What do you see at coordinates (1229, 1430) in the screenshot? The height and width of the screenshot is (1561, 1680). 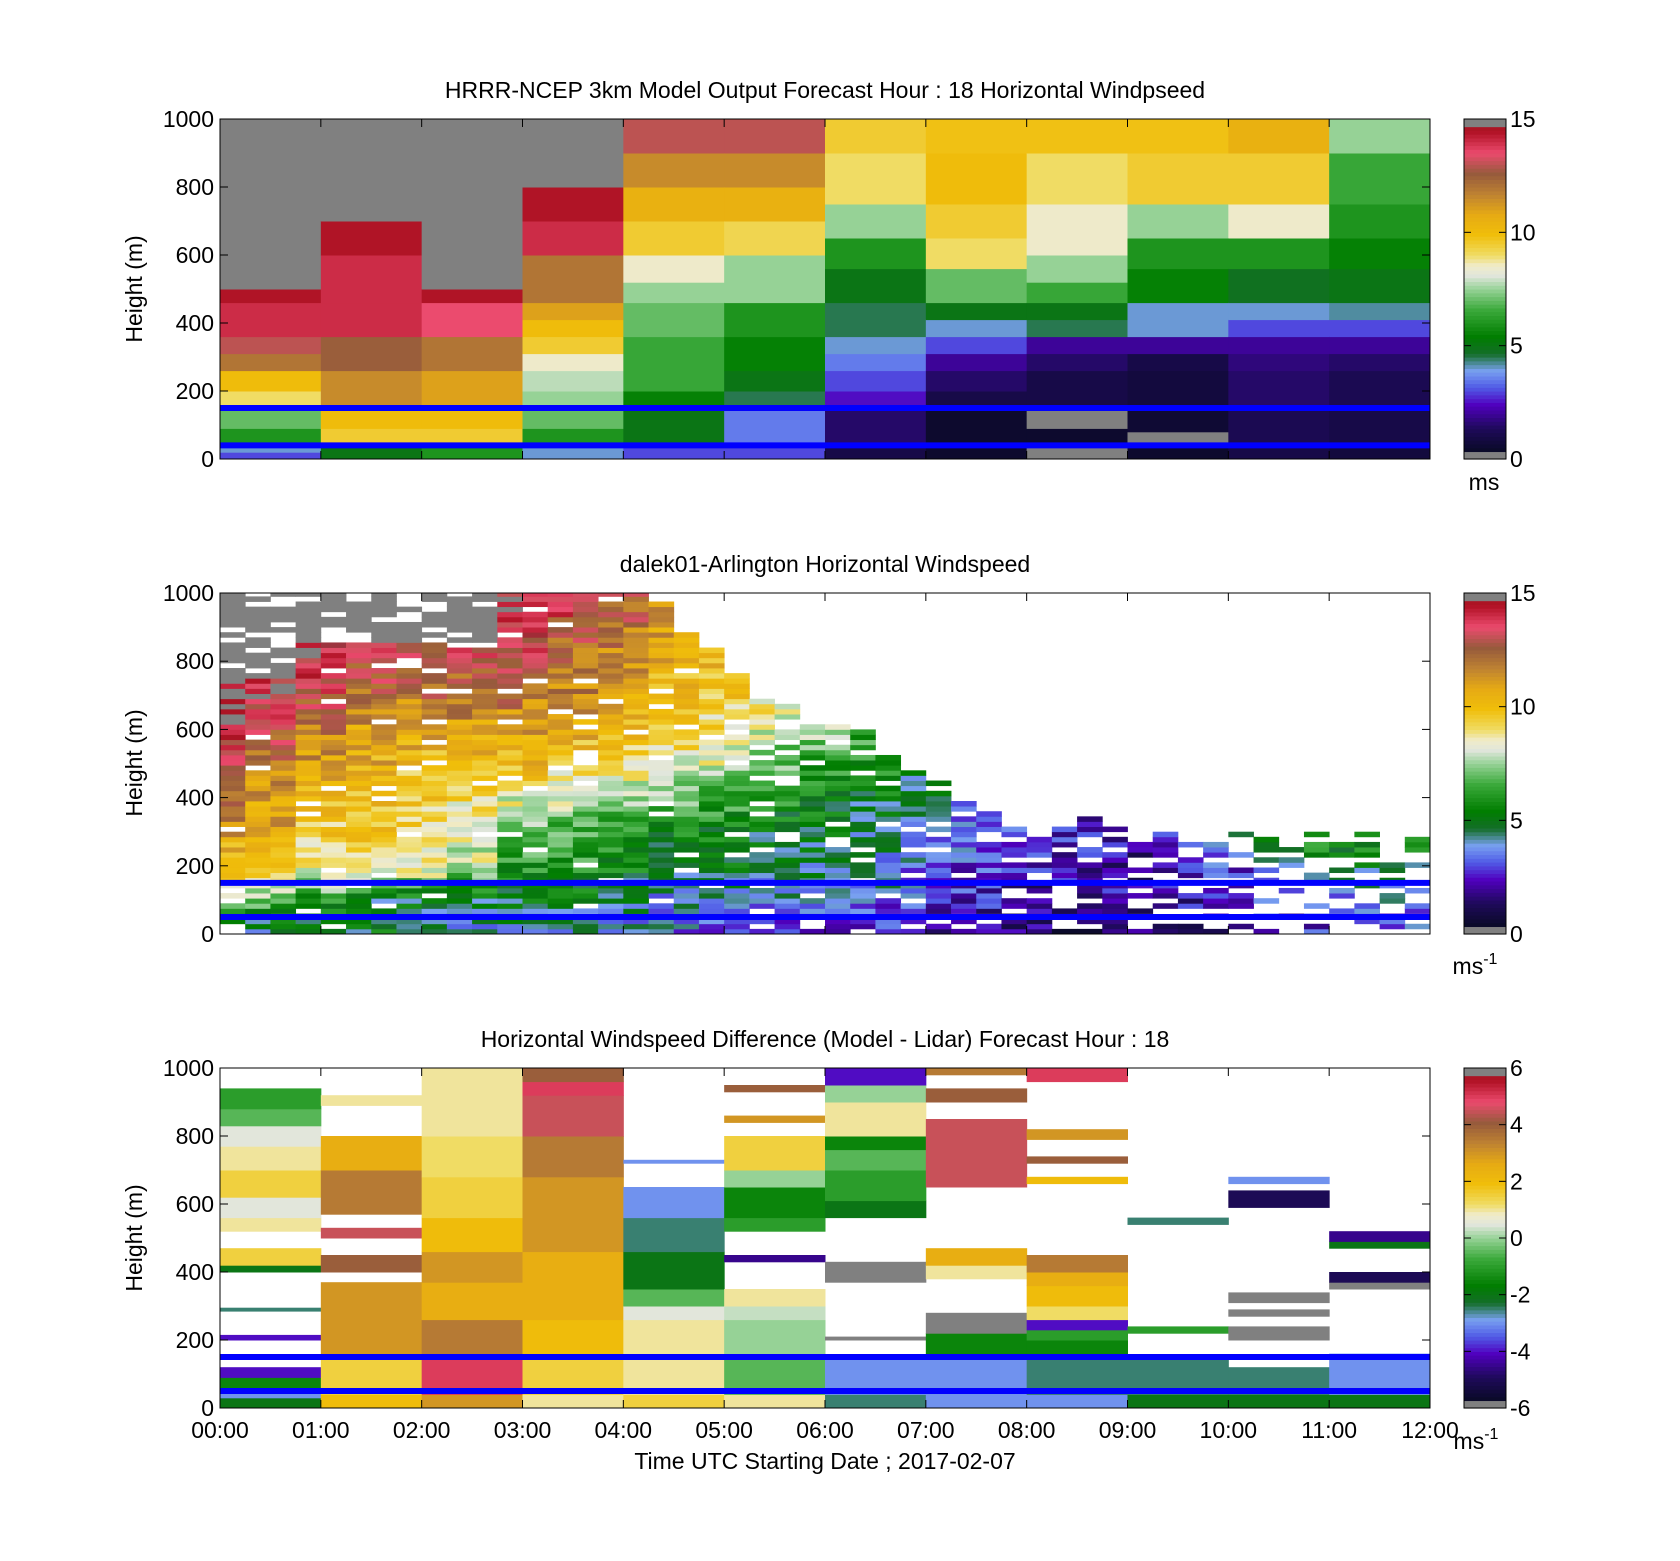 I see `x-tick-label: 10:00` at bounding box center [1229, 1430].